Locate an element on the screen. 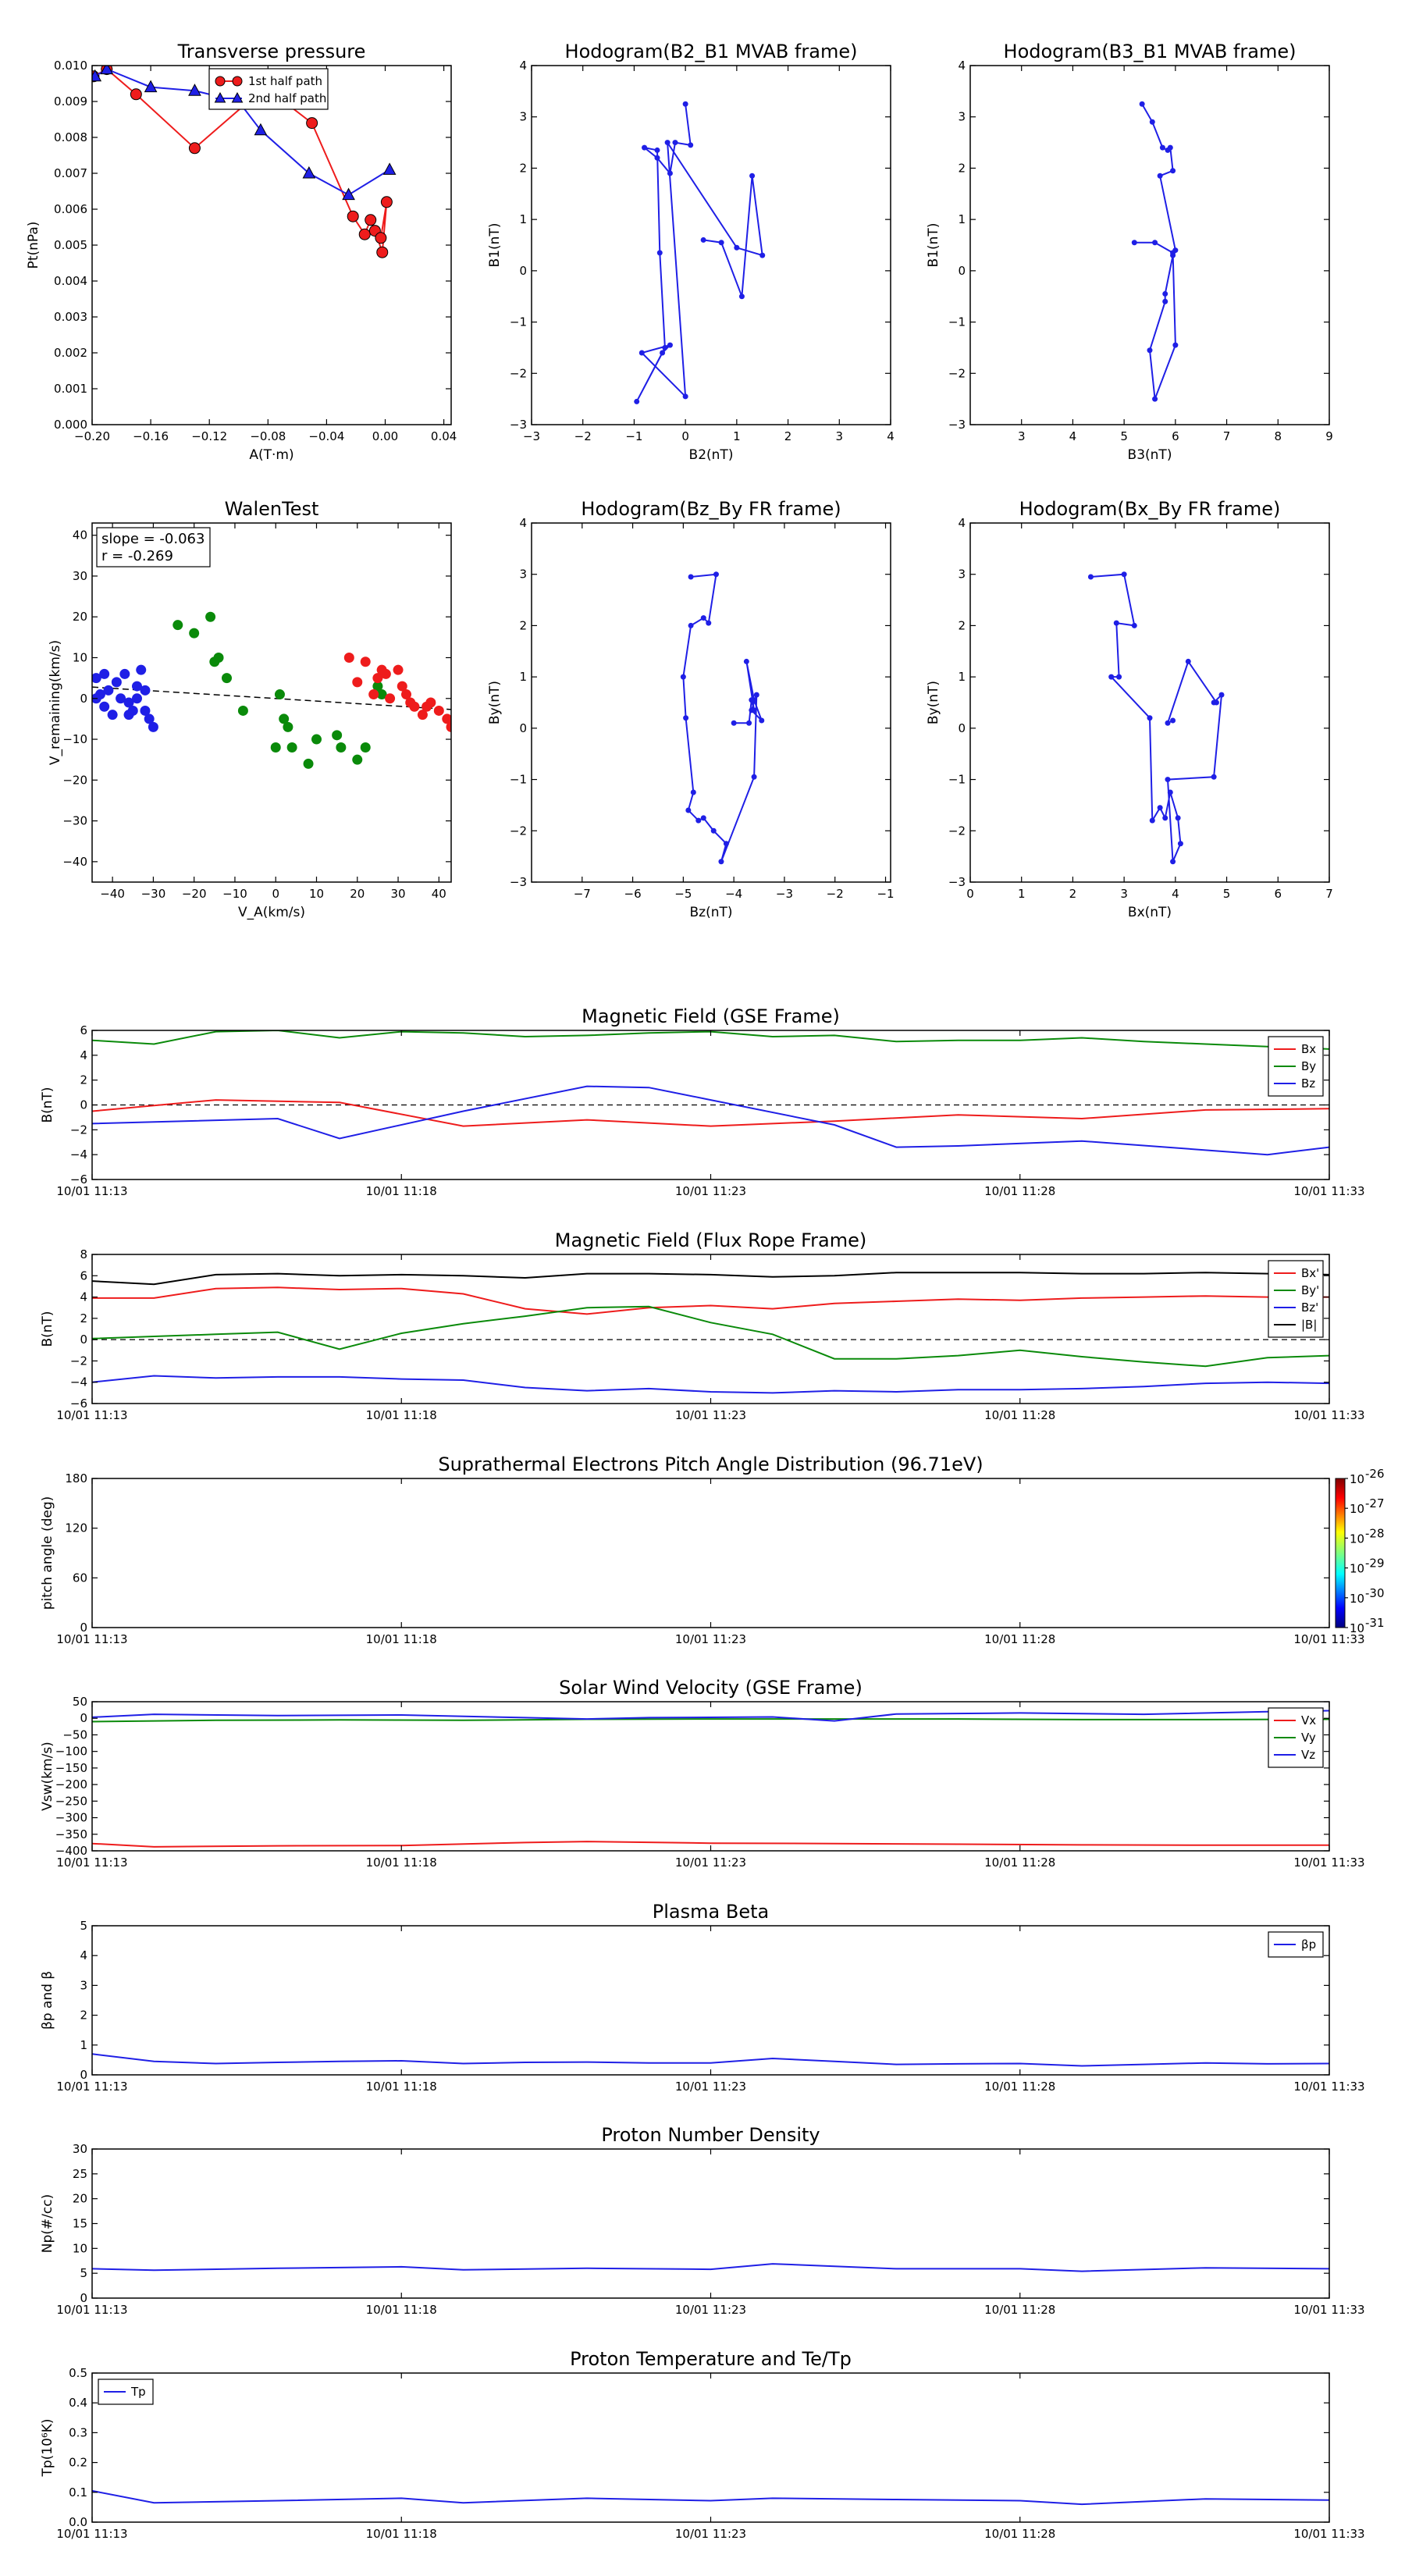 This screenshot has width=1405, height=2576. x-axis-label: V_A(km/s) is located at coordinates (271, 912).